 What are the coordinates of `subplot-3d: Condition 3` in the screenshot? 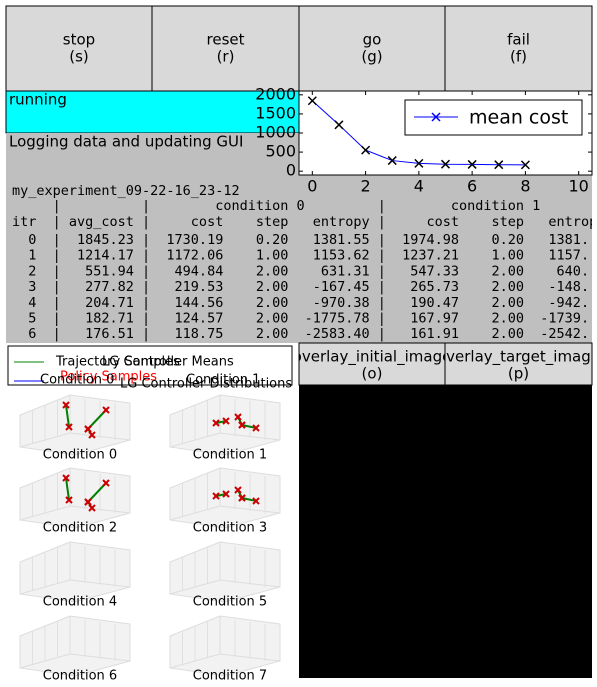 It's located at (225, 501).